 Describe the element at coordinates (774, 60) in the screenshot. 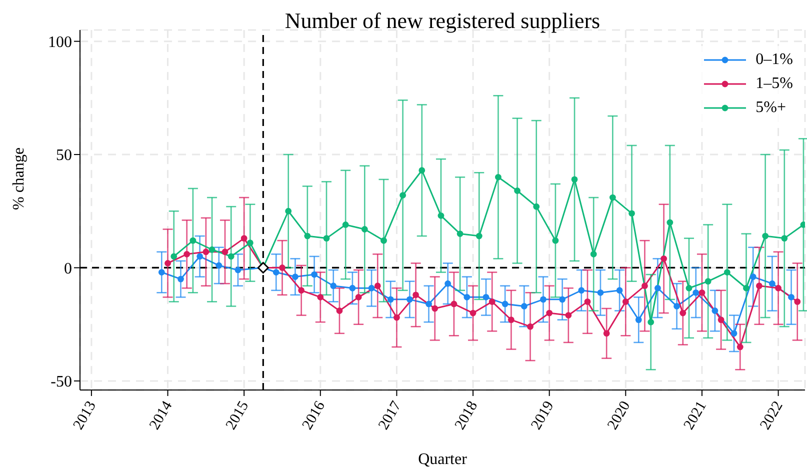

I see `legend-label: 0–1%` at that location.